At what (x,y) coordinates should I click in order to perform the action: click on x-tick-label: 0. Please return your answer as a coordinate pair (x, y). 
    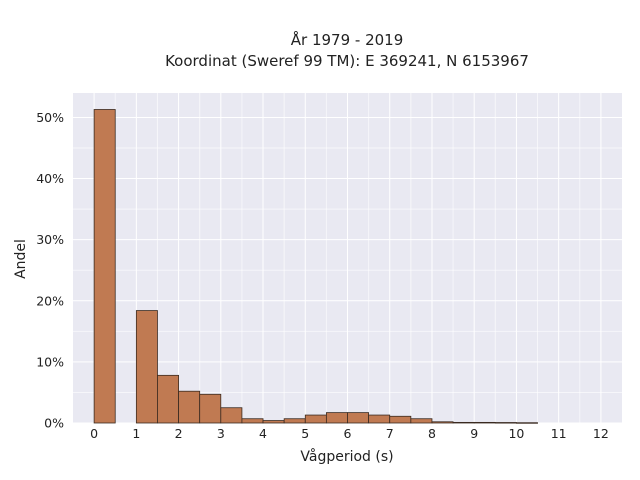
    Looking at the image, I should click on (94, 433).